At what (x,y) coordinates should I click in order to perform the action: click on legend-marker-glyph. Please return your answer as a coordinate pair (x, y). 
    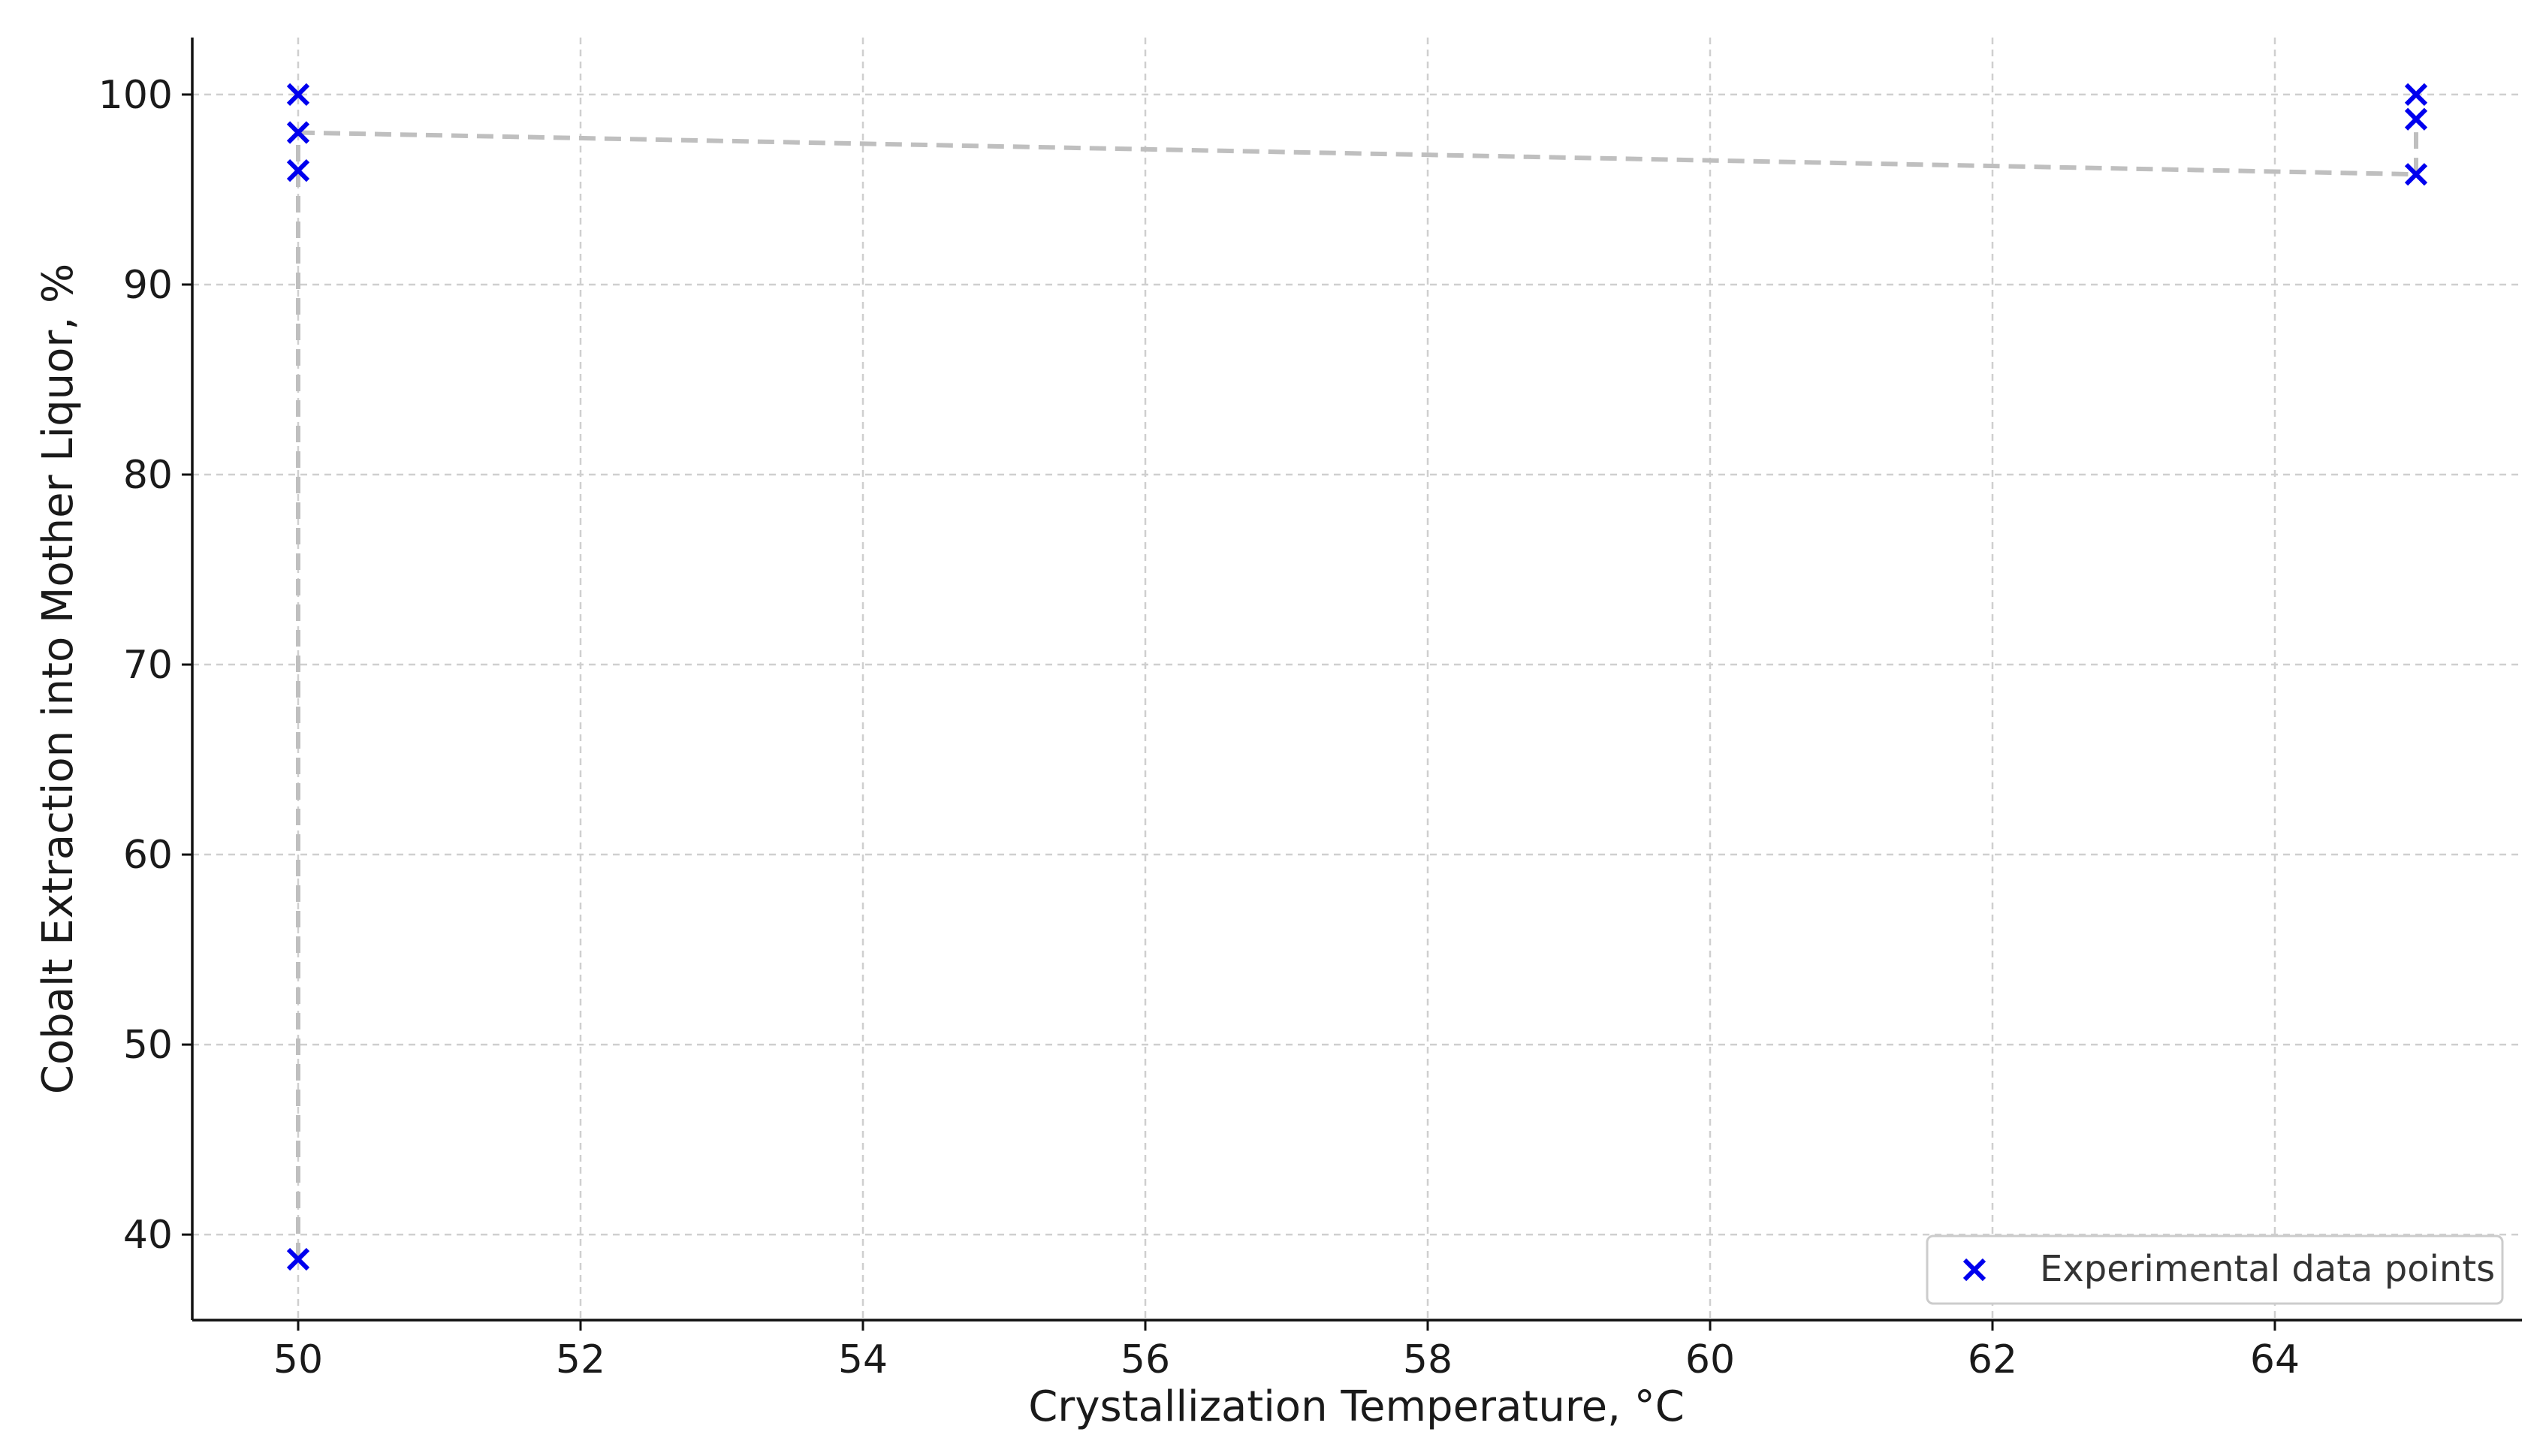
    Looking at the image, I should click on (1974, 1270).